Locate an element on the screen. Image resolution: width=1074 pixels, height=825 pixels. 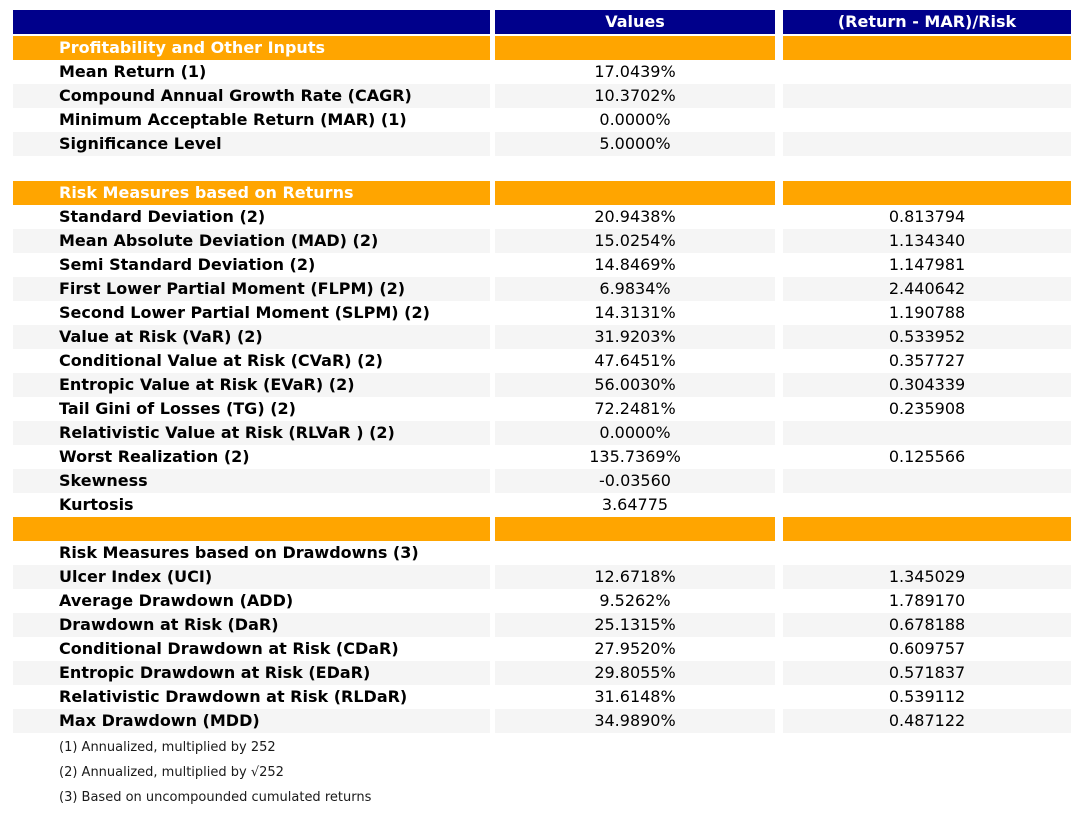
row-label: Mean Return (1) is located at coordinates (251, 72).